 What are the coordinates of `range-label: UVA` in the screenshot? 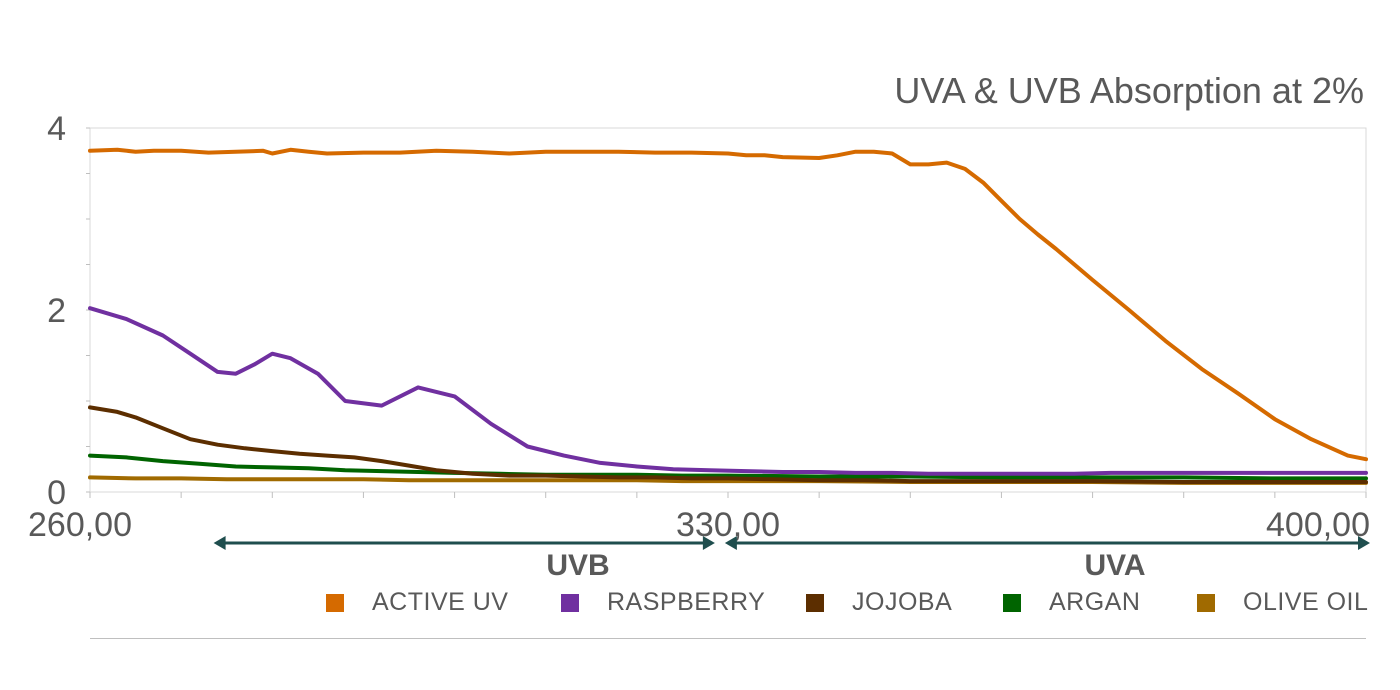 It's located at (1114, 565).